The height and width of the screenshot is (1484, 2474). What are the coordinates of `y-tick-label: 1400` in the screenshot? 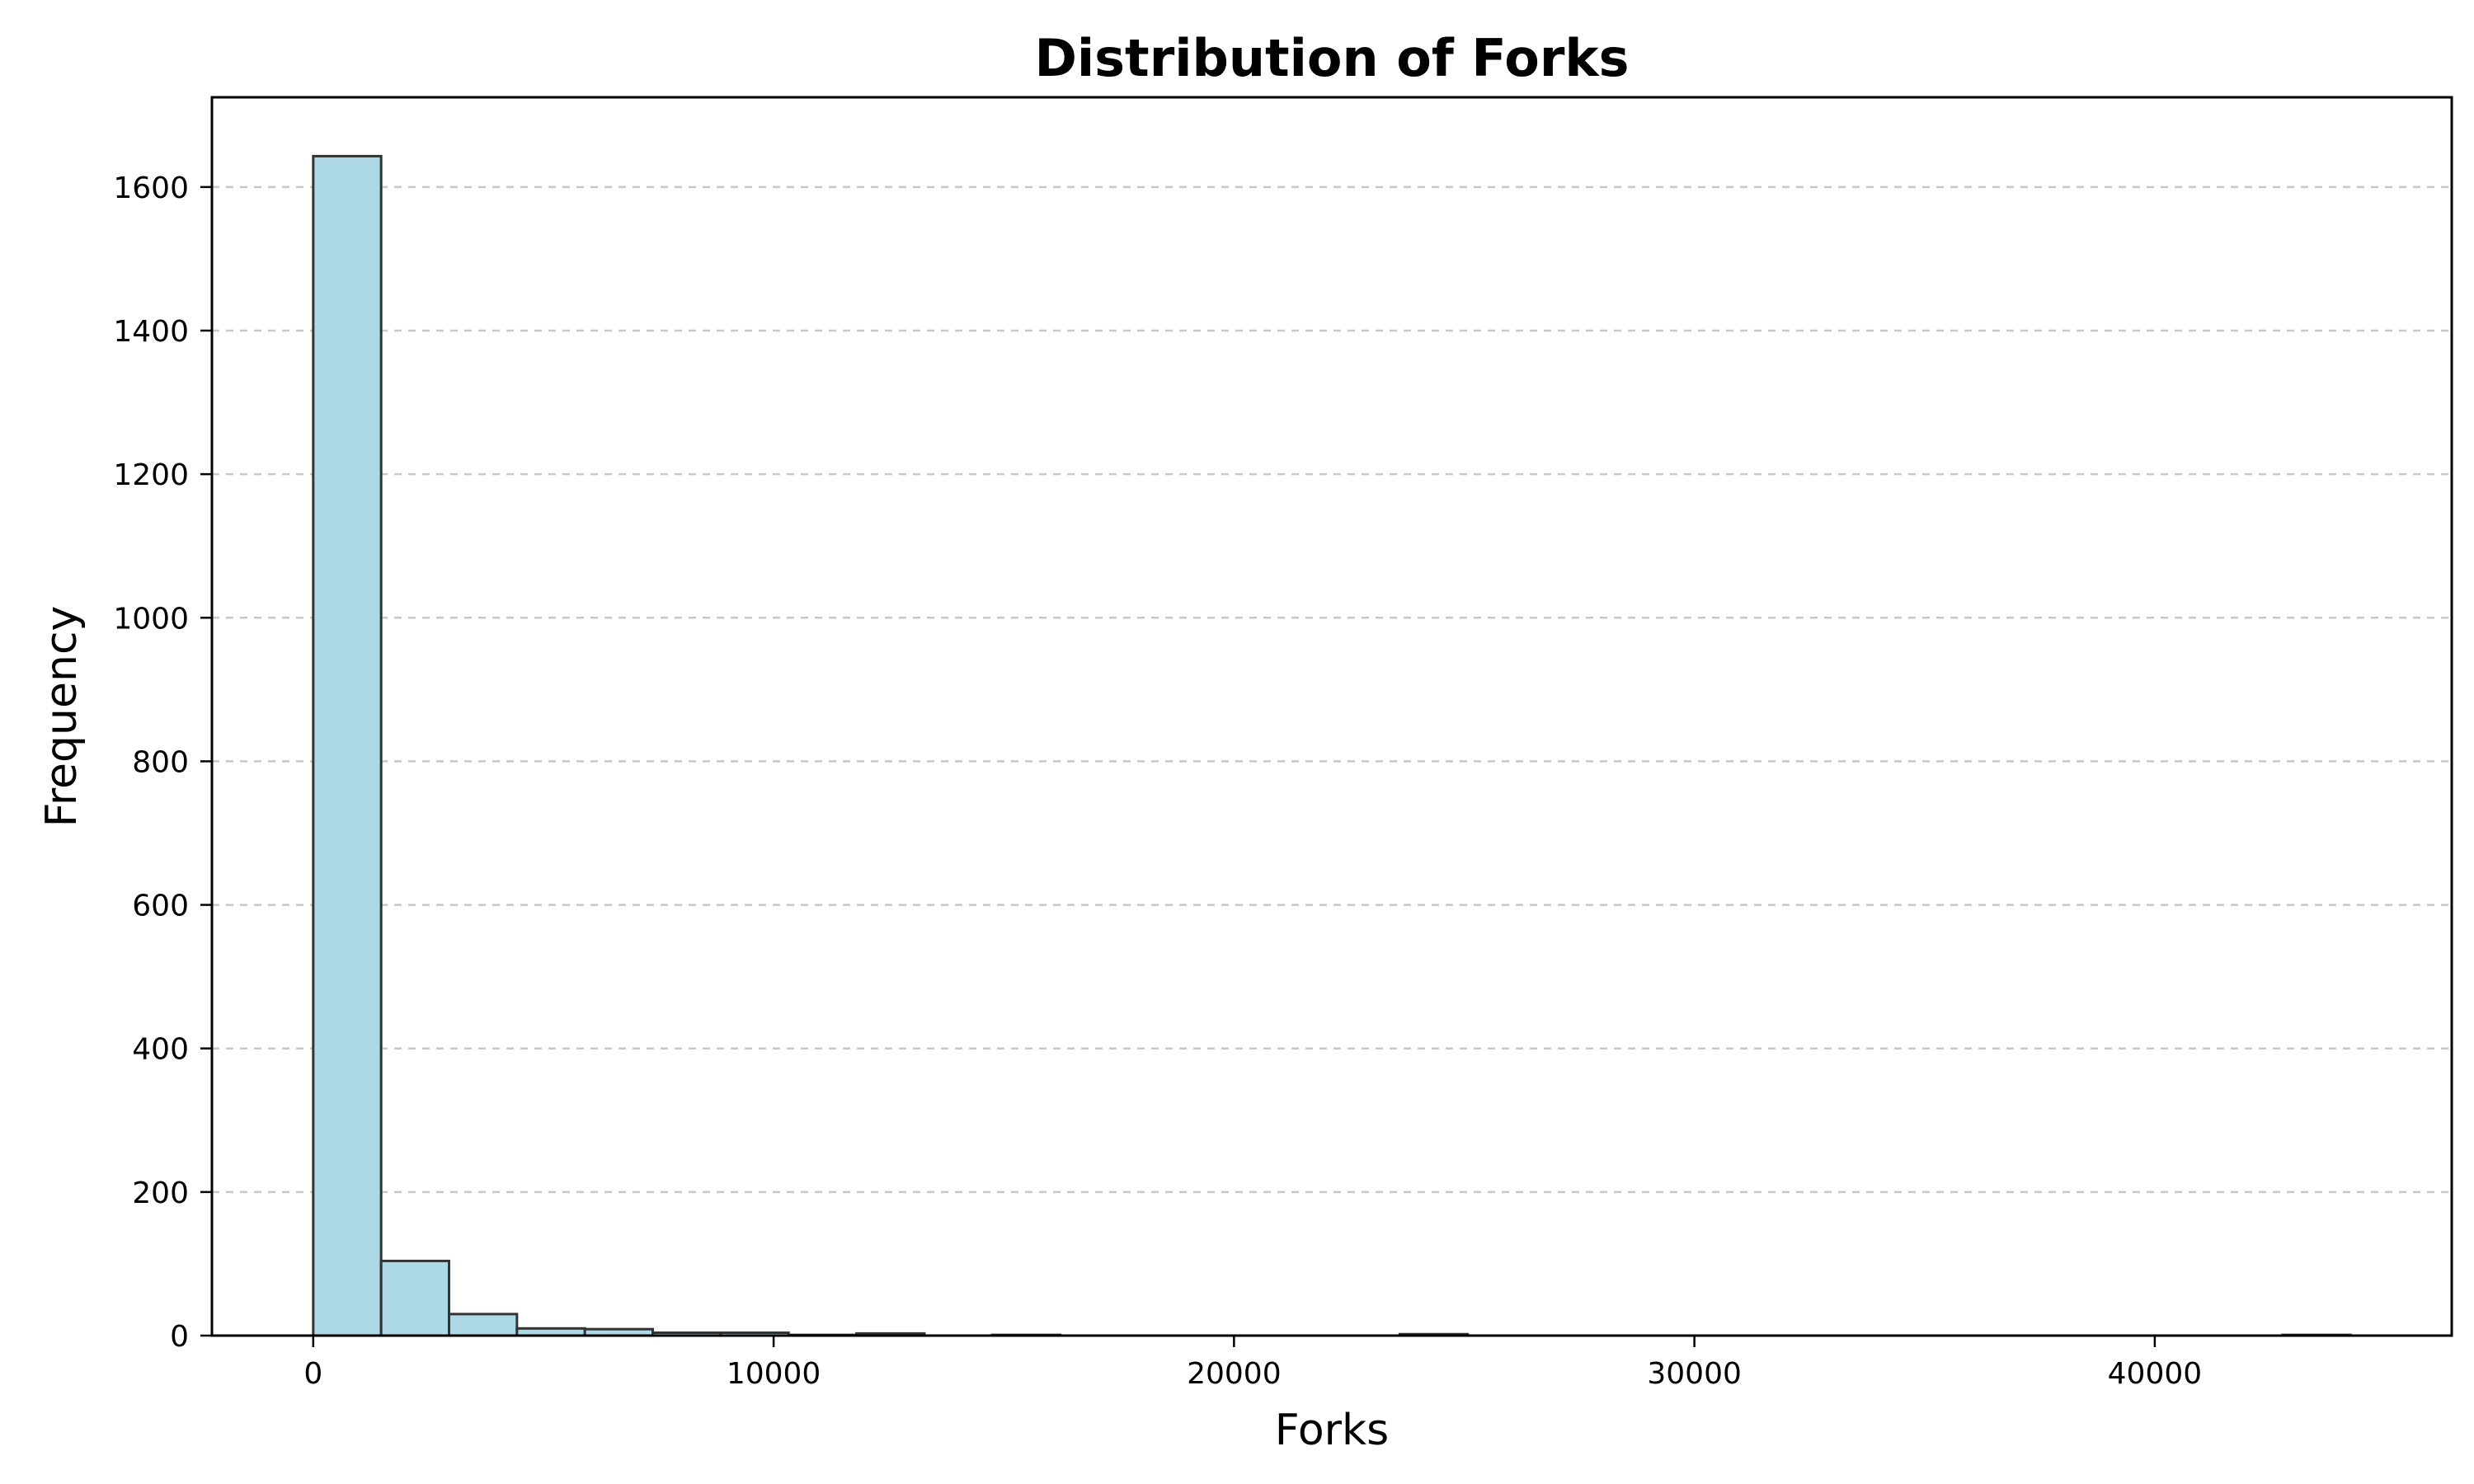 It's located at (151, 332).